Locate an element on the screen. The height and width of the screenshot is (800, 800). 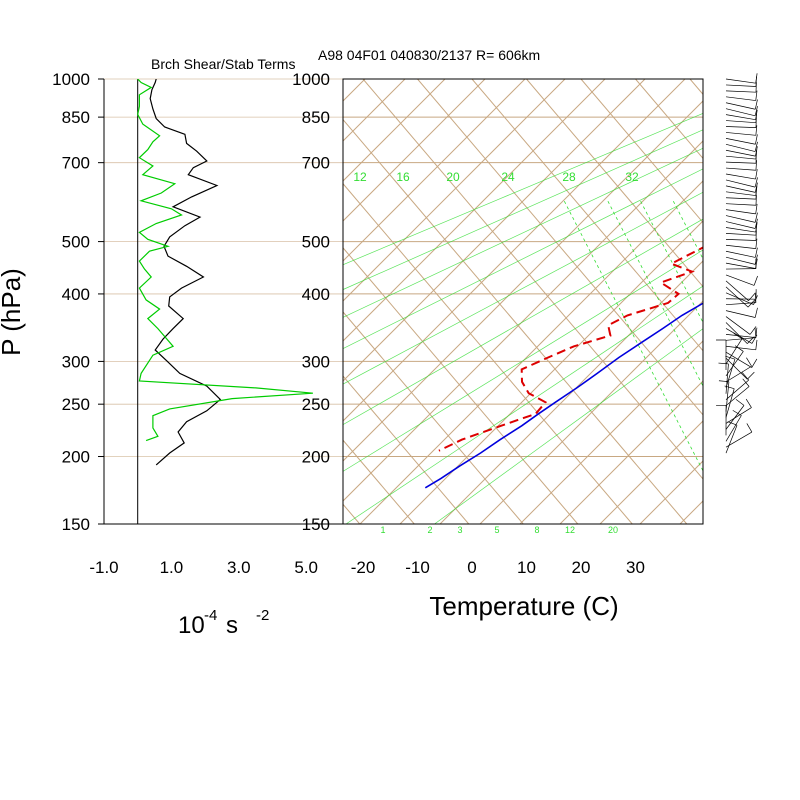
left-x-tick-label: -1.0 is located at coordinates (103, 567).